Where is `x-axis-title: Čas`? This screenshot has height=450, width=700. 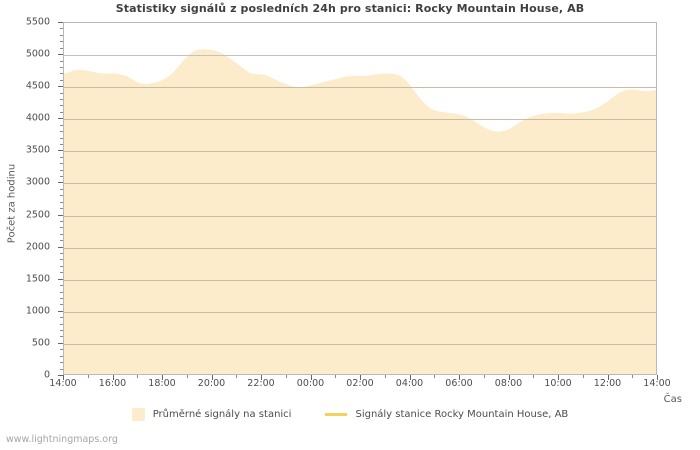
x-axis-title: Čas is located at coordinates (672, 399).